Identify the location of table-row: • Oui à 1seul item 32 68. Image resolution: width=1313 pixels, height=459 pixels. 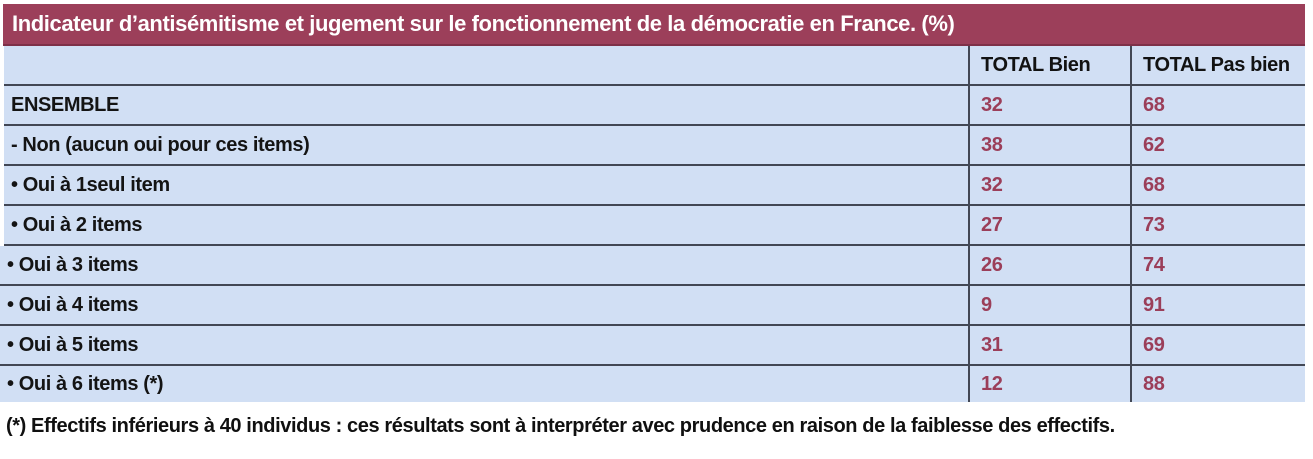
(654, 186).